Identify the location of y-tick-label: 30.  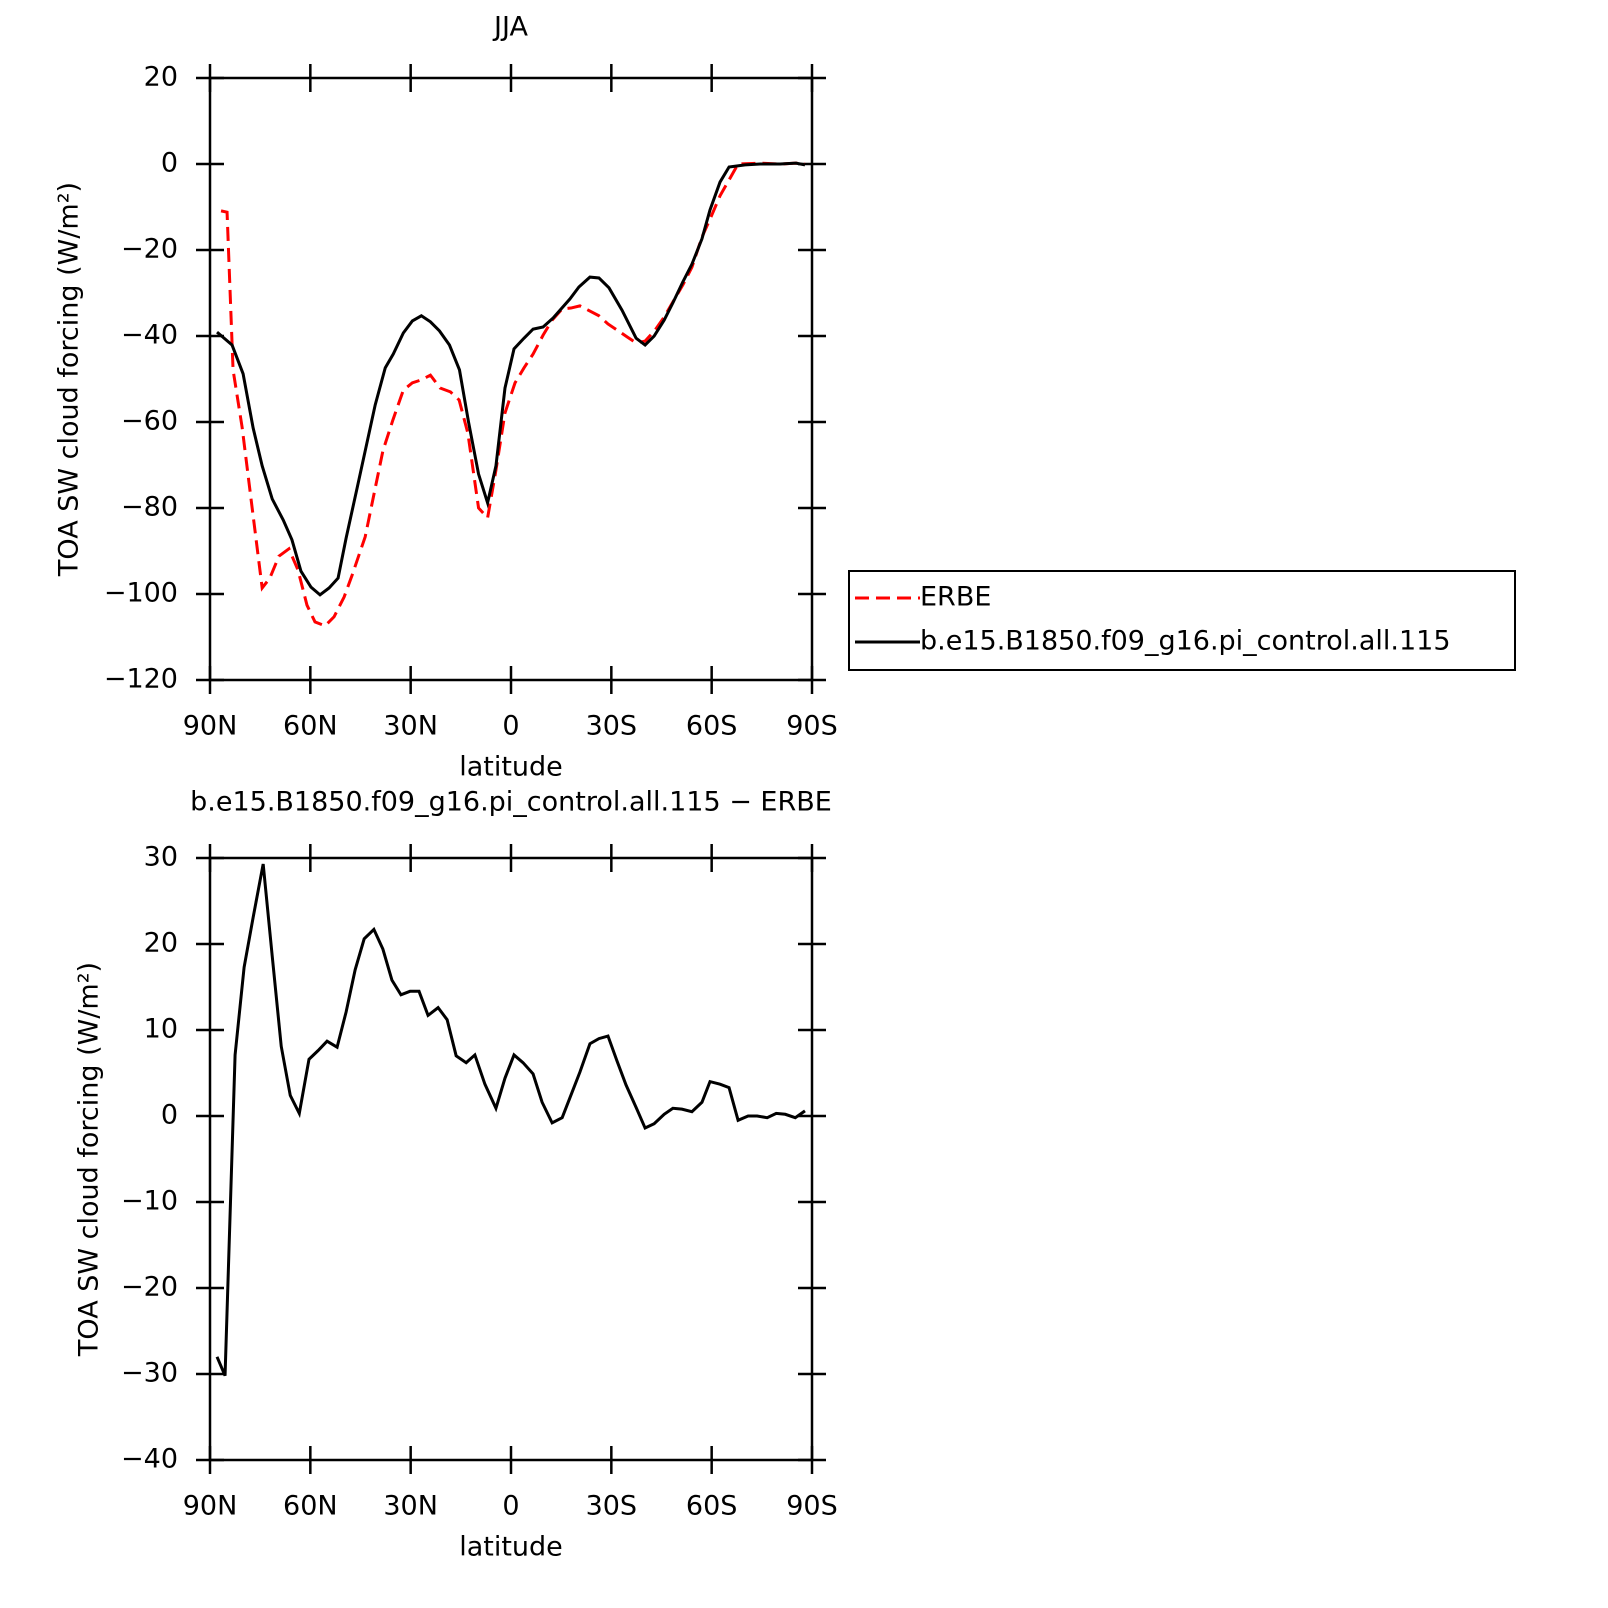
(161, 857).